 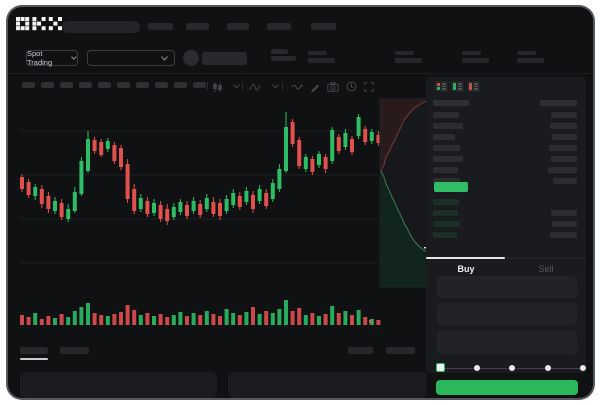 I want to click on book-asks-icon, so click(x=473, y=86).